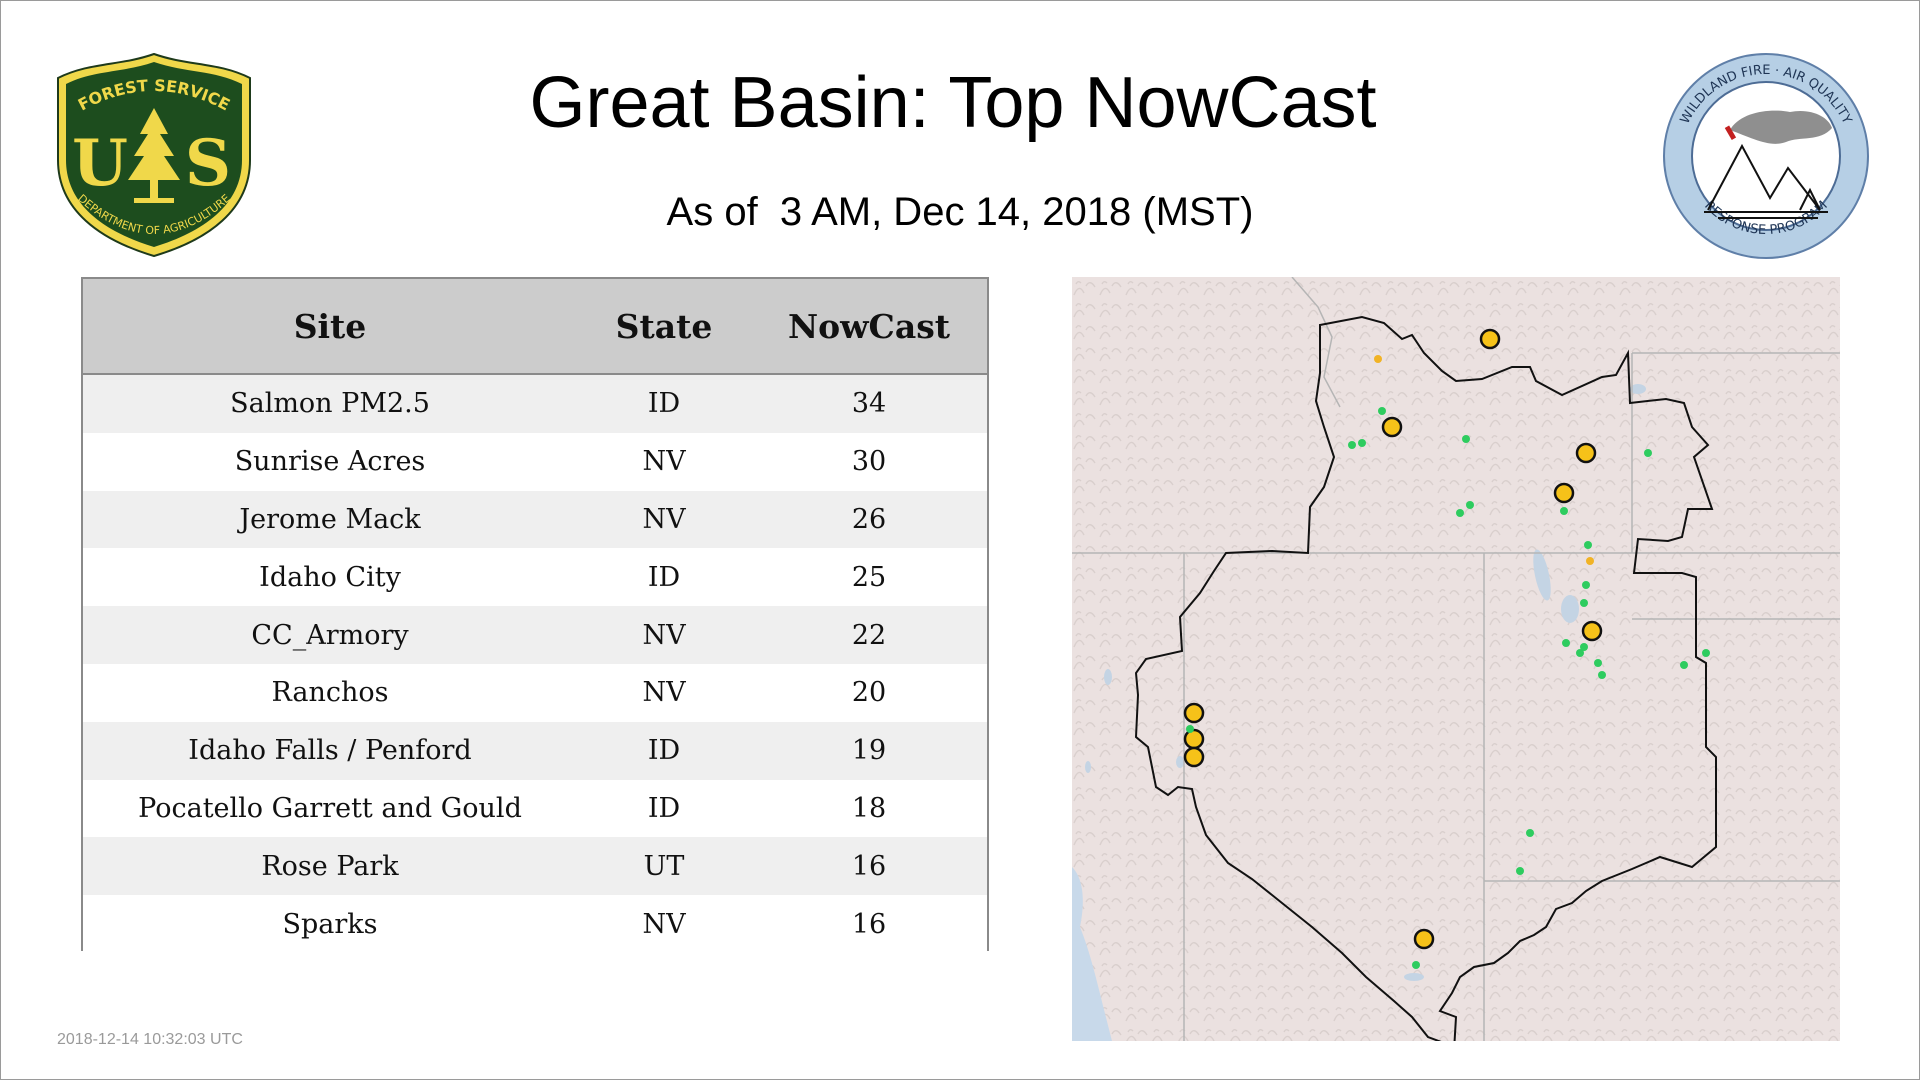  Describe the element at coordinates (664, 866) in the screenshot. I see `cell-state: UT` at that location.